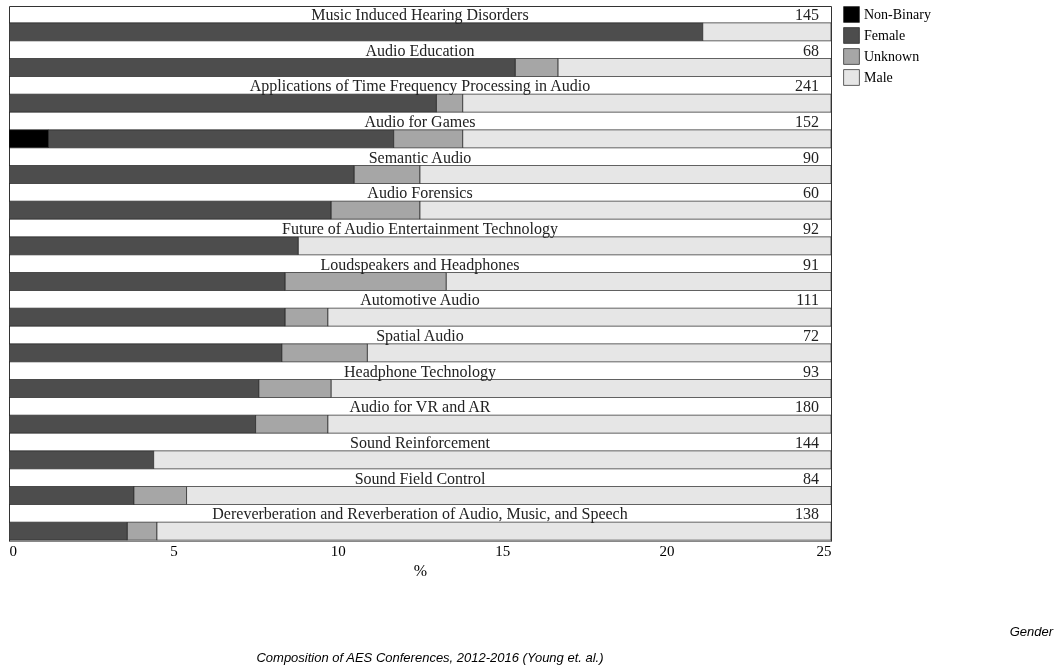 This screenshot has height=669, width=1061. What do you see at coordinates (420, 407) in the screenshot?
I see `y-tick-label: Audio for VR and AR` at bounding box center [420, 407].